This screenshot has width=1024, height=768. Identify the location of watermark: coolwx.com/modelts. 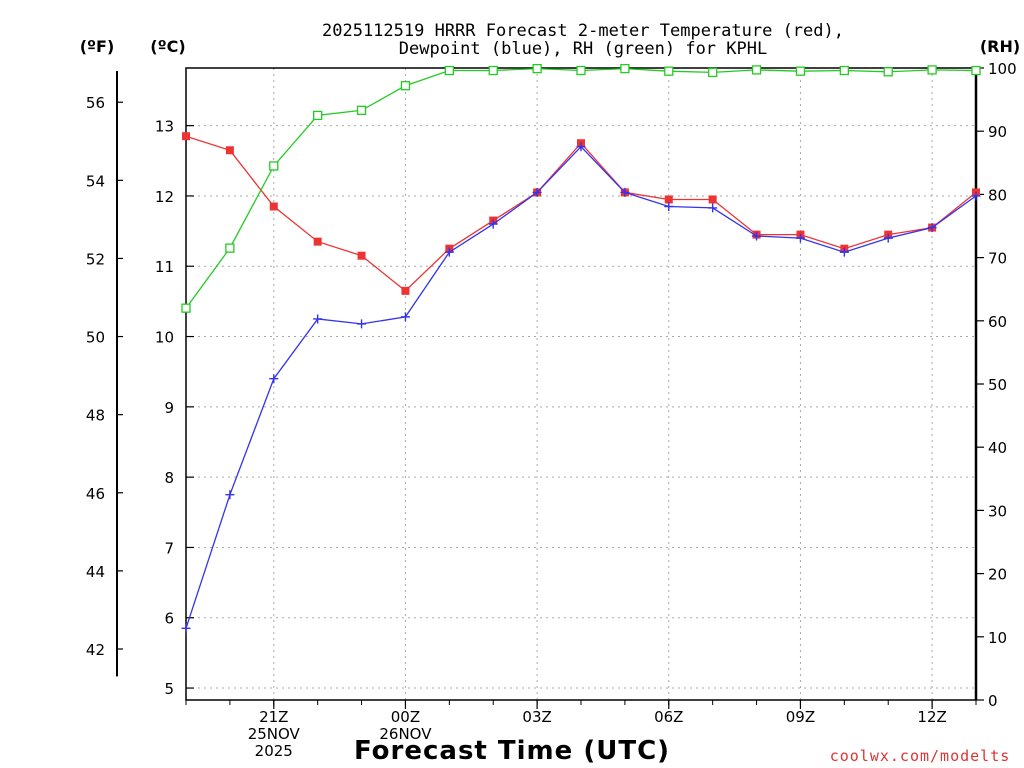
(920, 756).